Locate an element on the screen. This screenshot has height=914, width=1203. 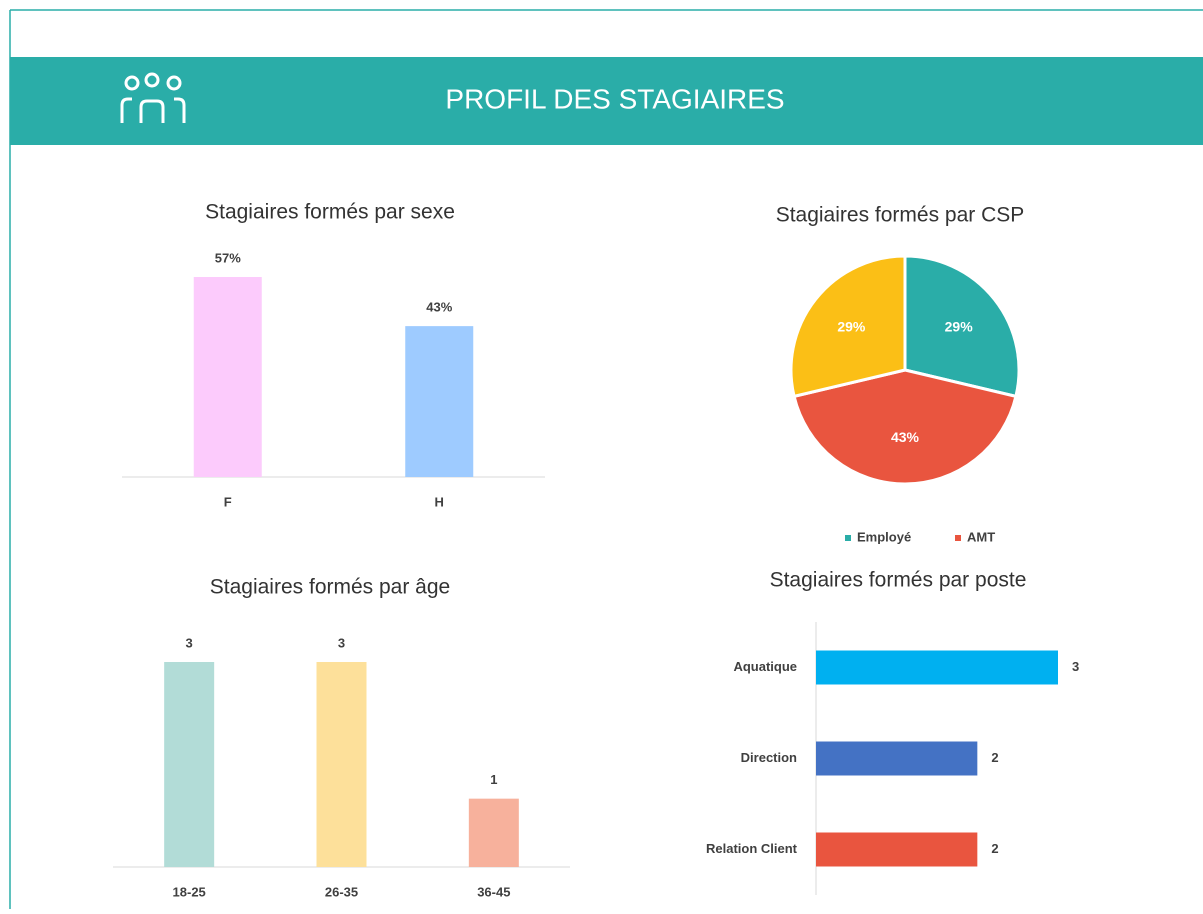
data-label: 57% is located at coordinates (228, 257).